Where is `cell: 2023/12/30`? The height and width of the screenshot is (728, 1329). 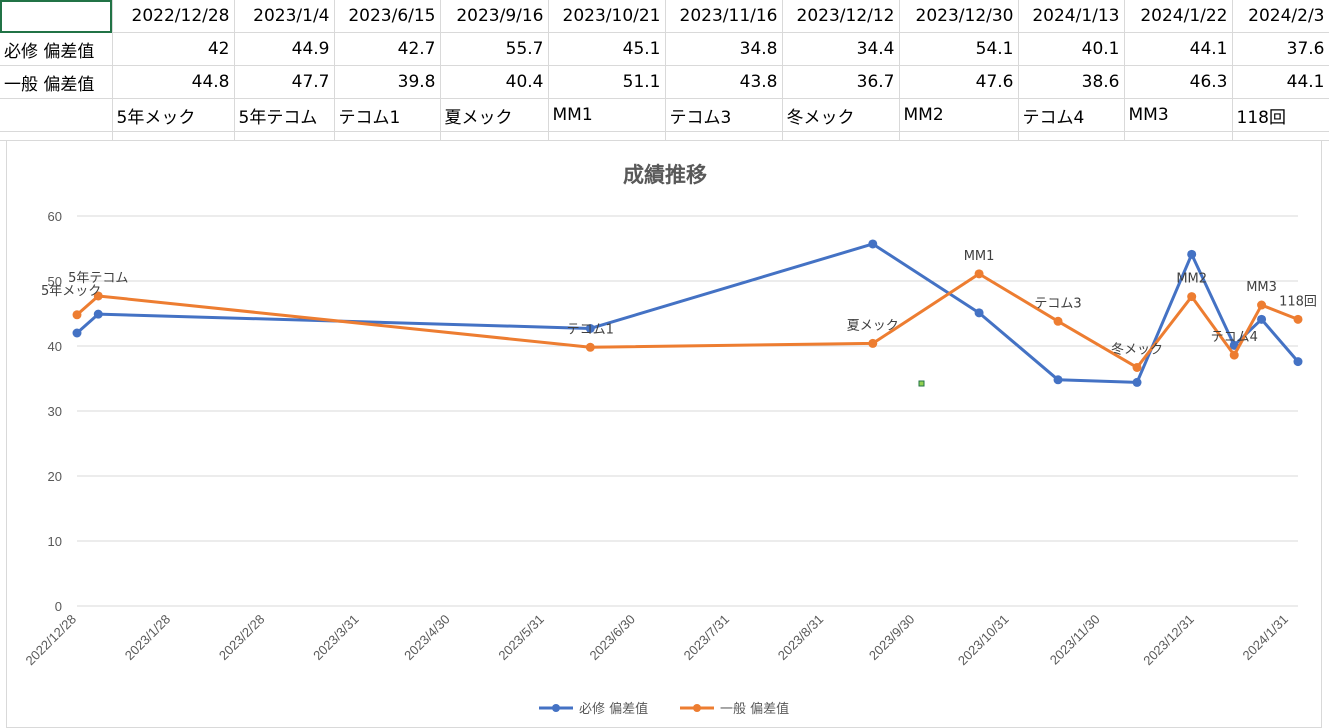 cell: 2023/12/30 is located at coordinates (959, 16).